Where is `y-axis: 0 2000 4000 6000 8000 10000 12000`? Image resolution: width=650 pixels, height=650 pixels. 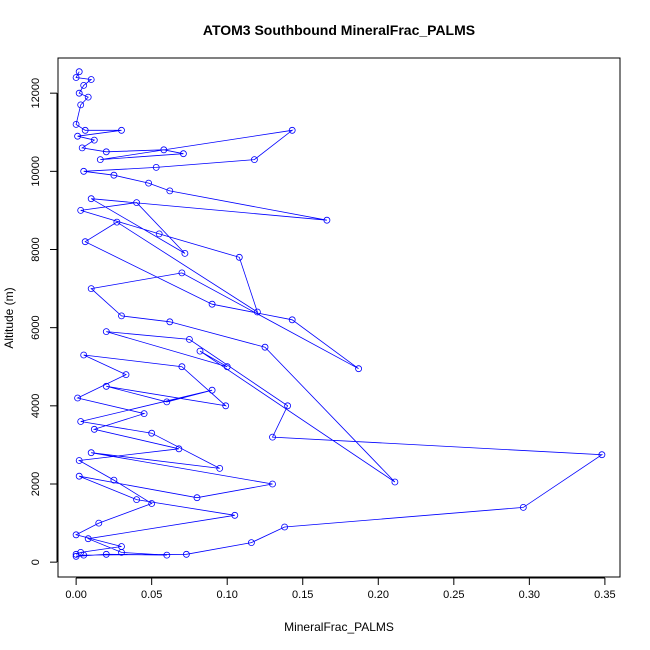
y-axis: 0 2000 4000 6000 8000 10000 12000 is located at coordinates (44, 321).